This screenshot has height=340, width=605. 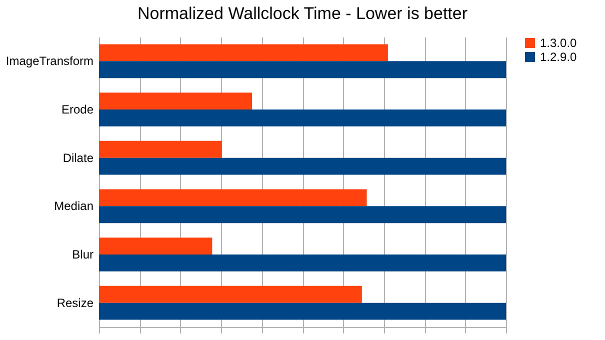 What do you see at coordinates (50, 61) in the screenshot?
I see `y-tick-label: ImageTransform` at bounding box center [50, 61].